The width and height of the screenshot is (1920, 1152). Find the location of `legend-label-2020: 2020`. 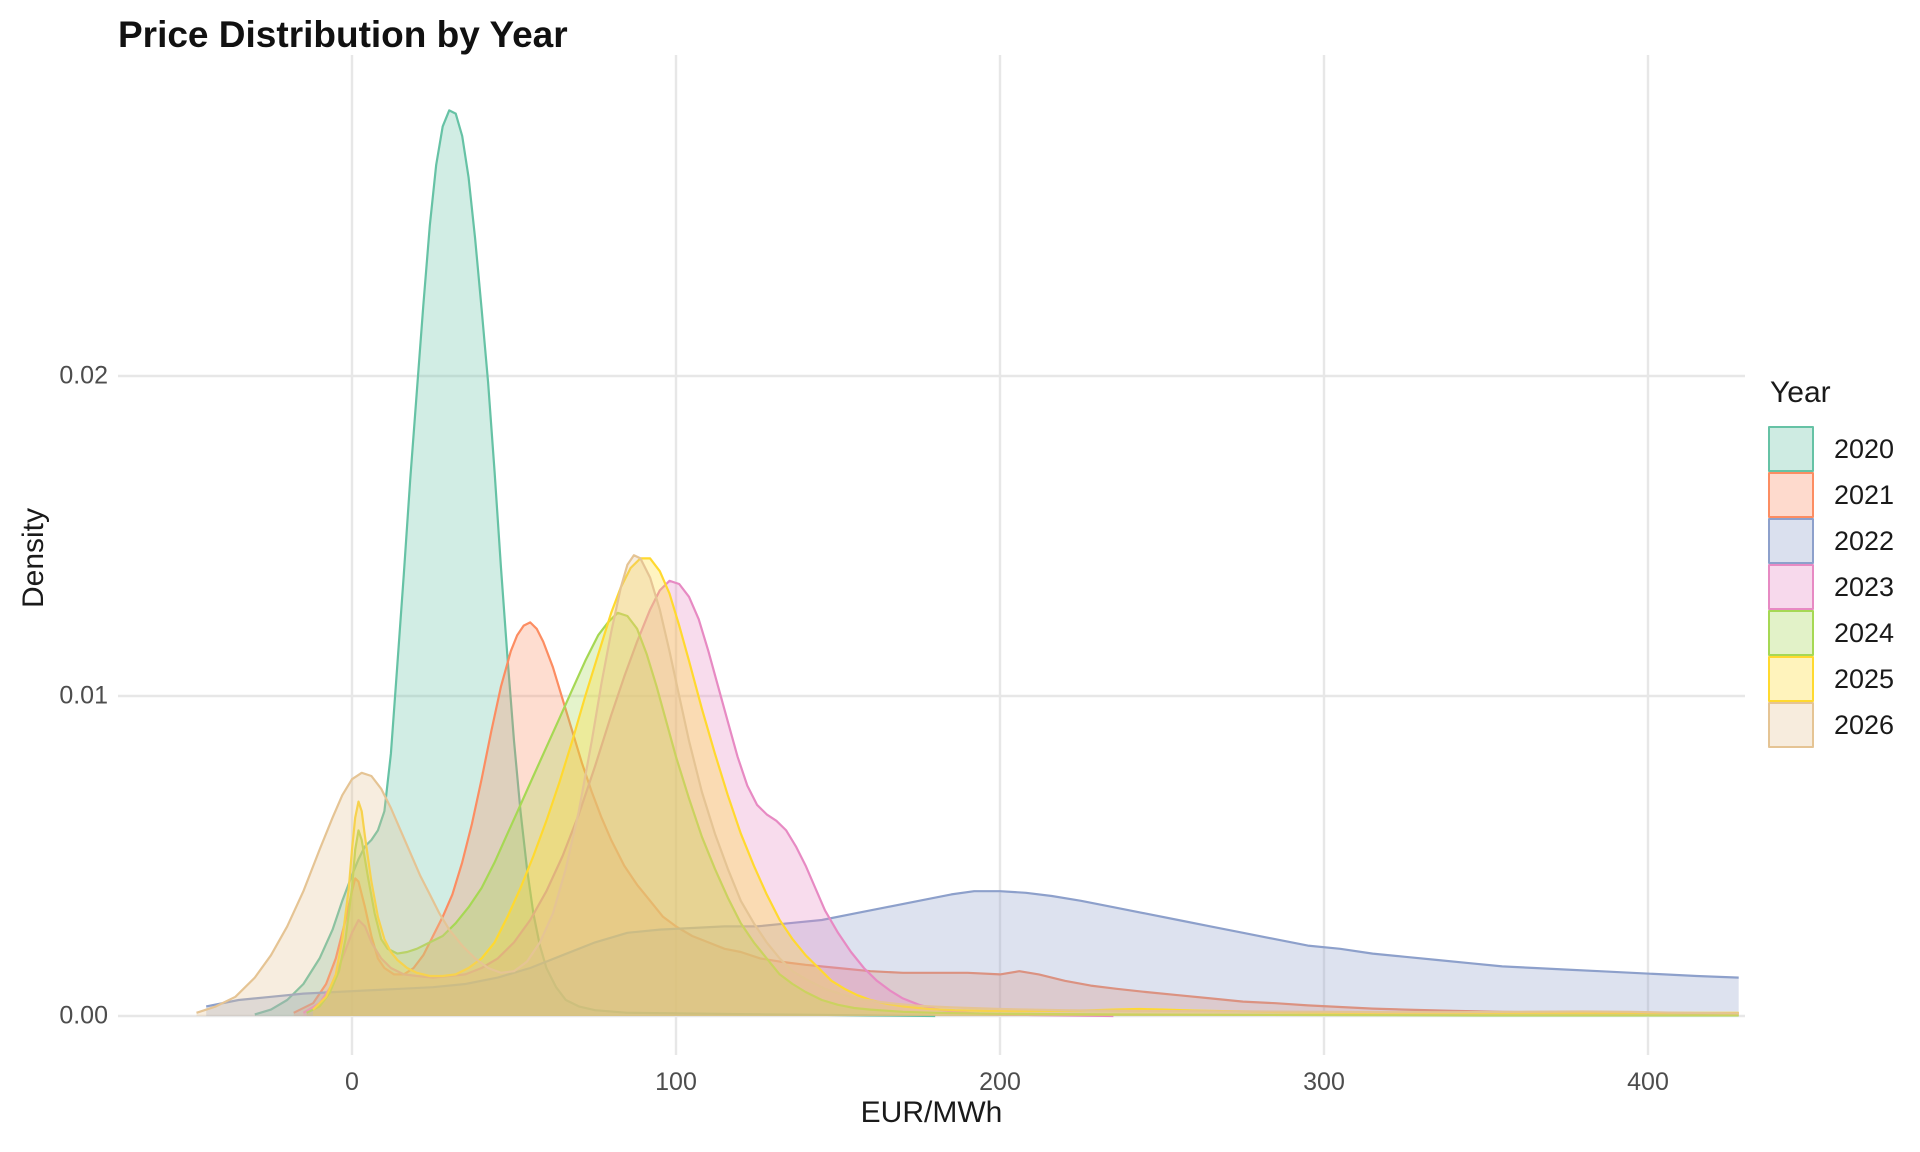

legend-label-2020: 2020 is located at coordinates (1864, 448).